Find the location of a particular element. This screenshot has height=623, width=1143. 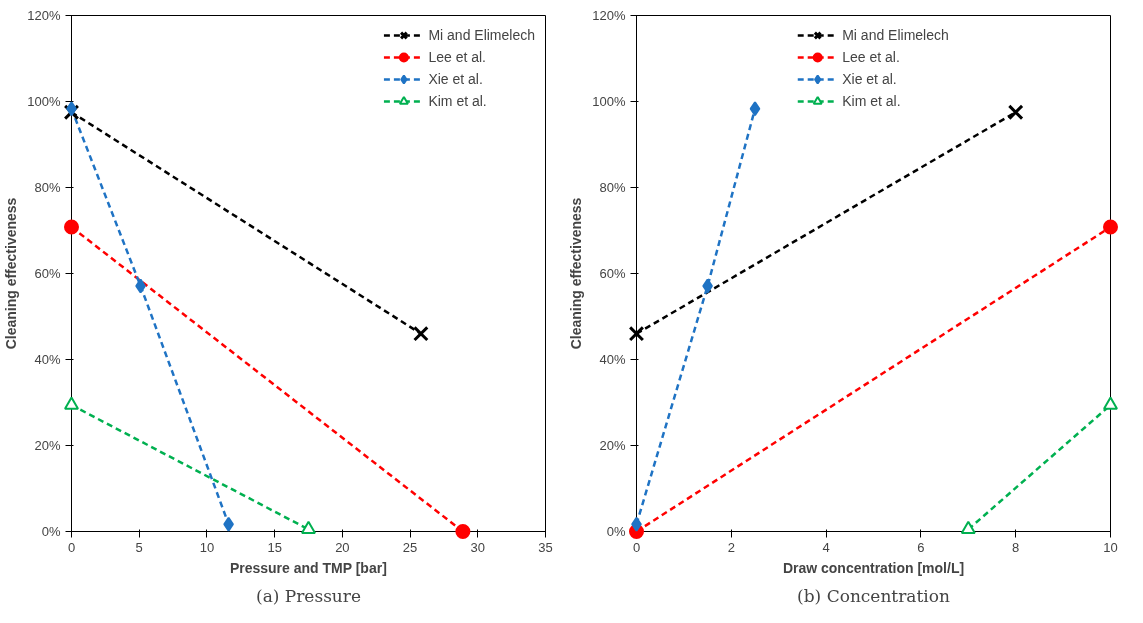

x-tick-label: 30 is located at coordinates (478, 547).